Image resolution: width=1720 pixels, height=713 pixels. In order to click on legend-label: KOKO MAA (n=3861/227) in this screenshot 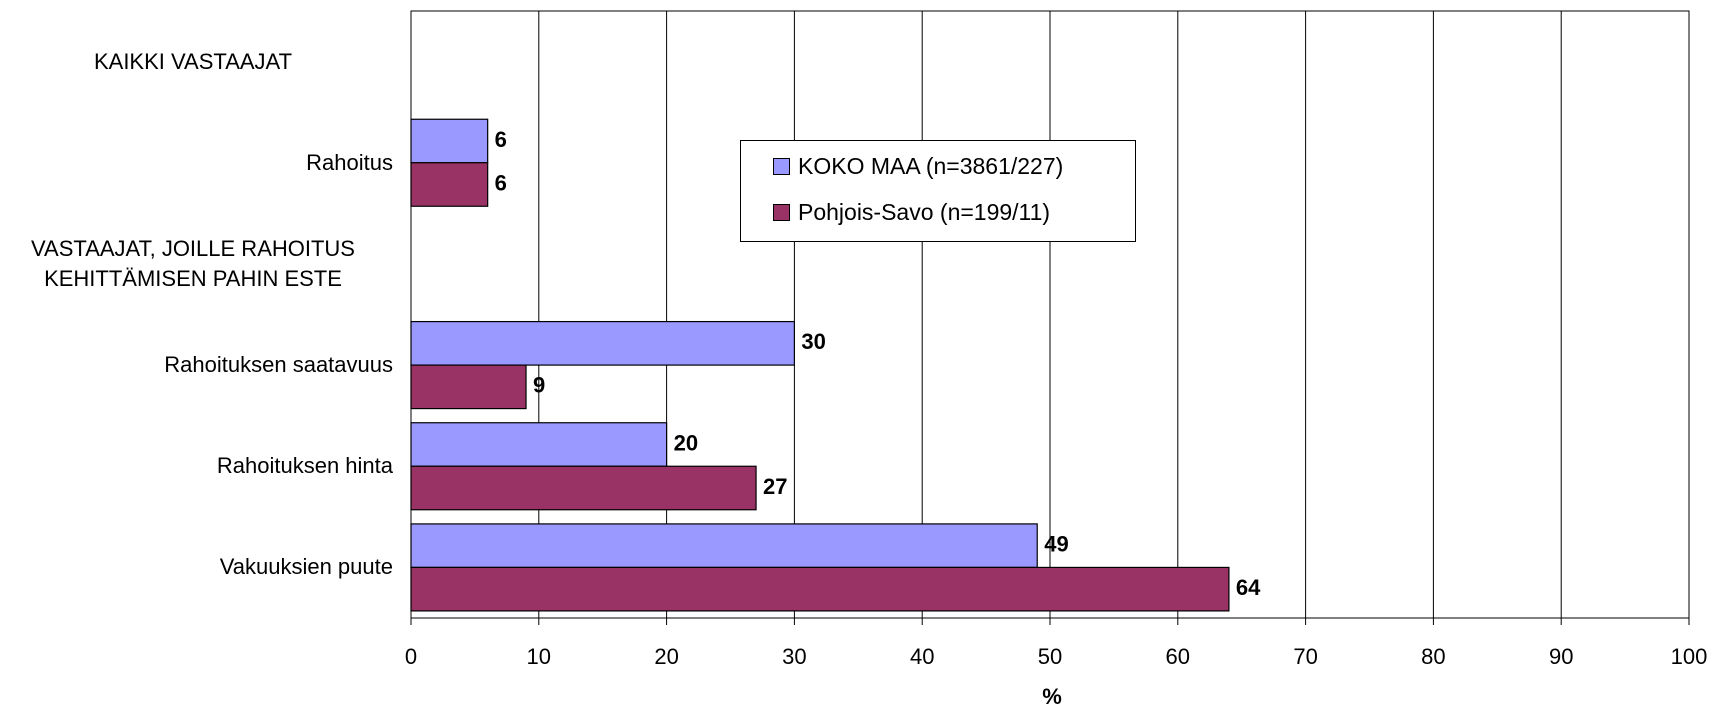, I will do `click(931, 166)`.